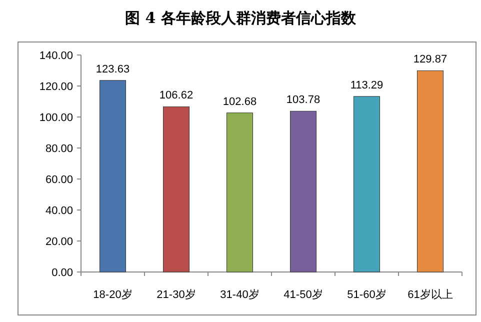 Image resolution: width=481 pixels, height=322 pixels. I want to click on y-tick-label: 100.00, so click(56, 118).